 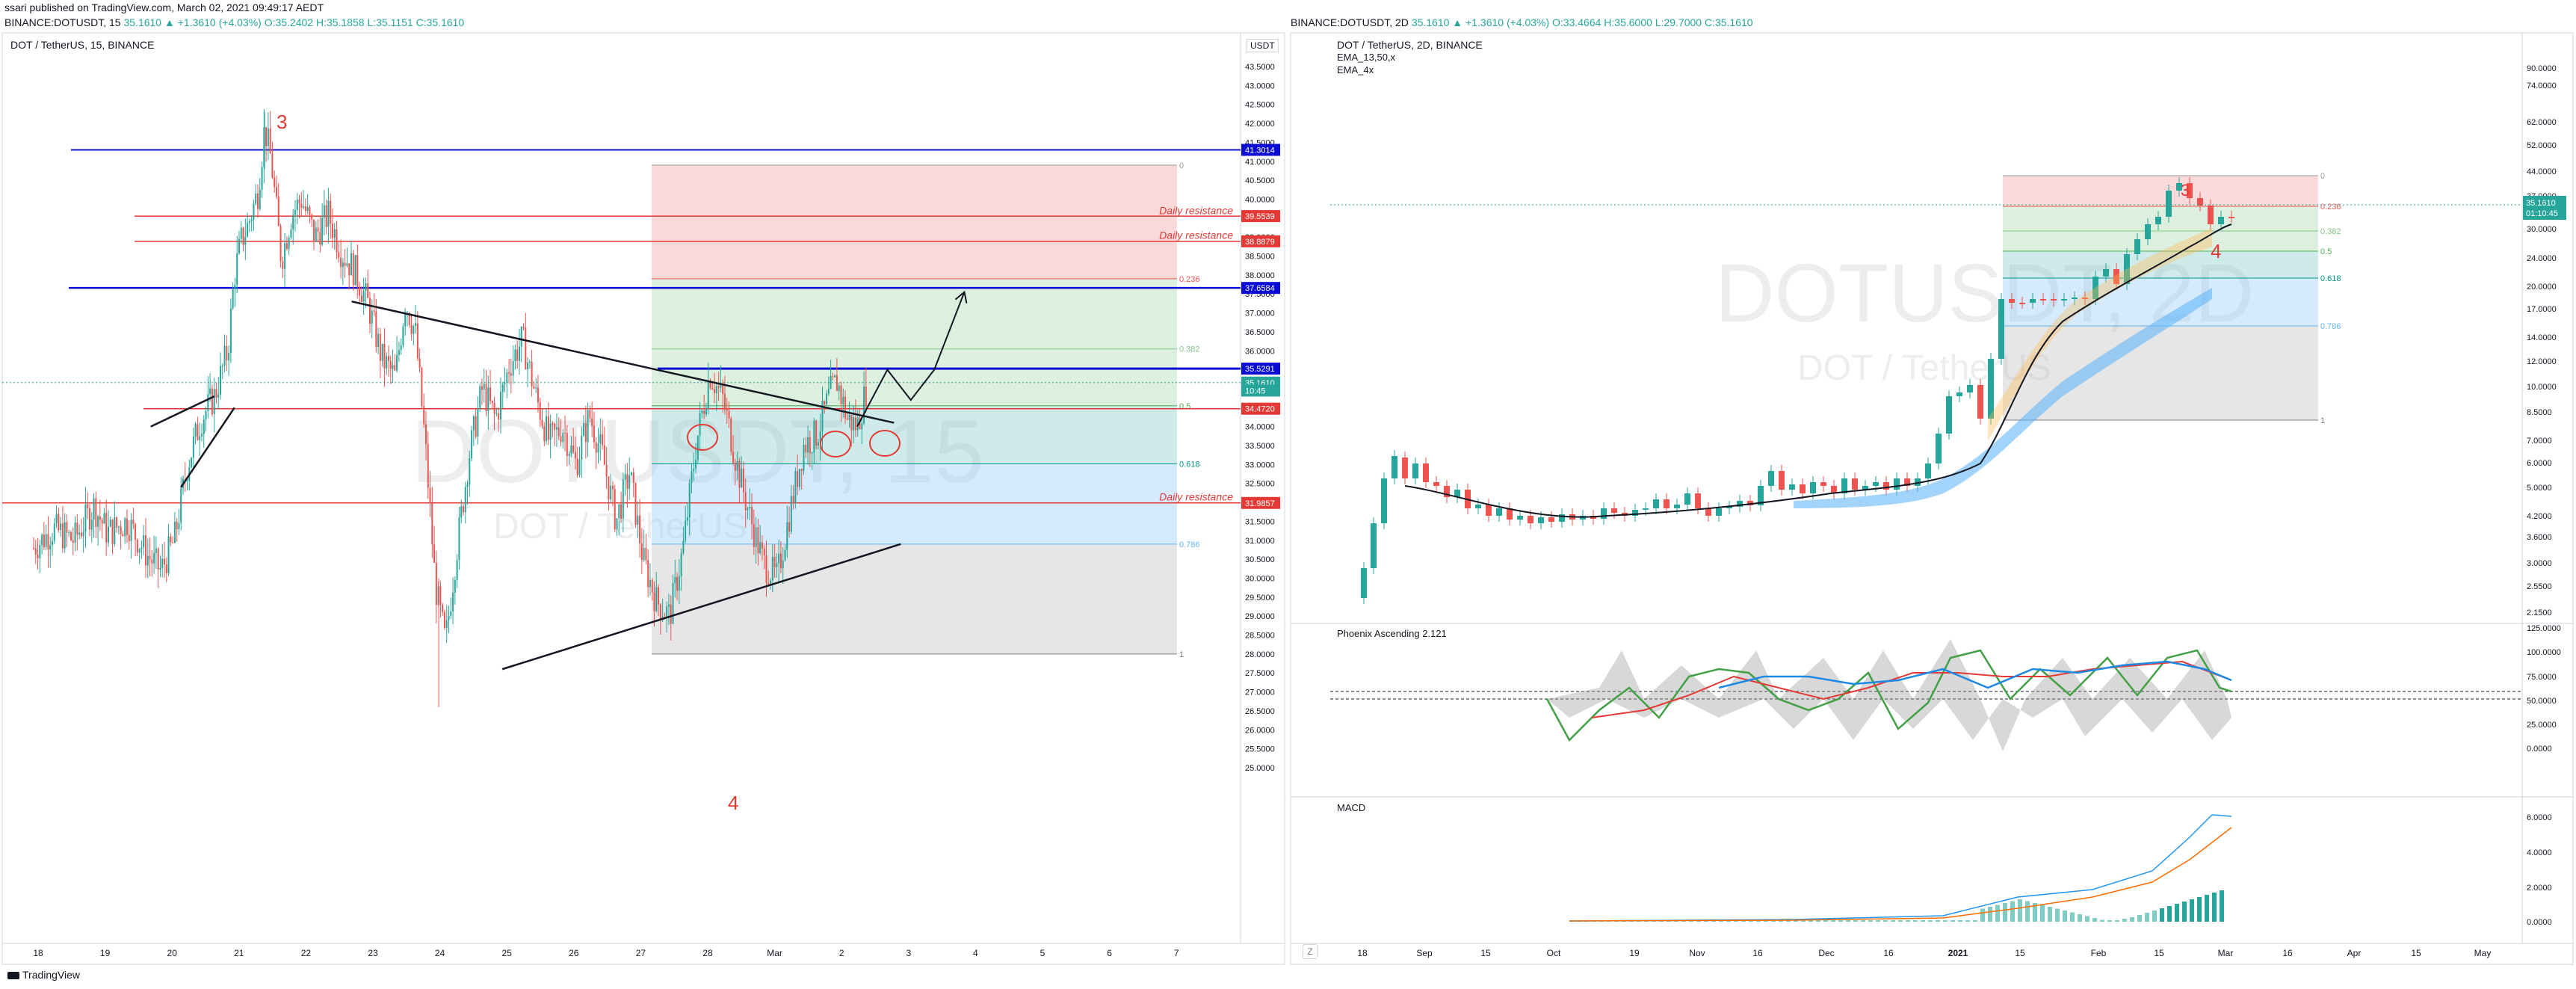 I want to click on right-wave-label-4: 4, so click(x=2216, y=251).